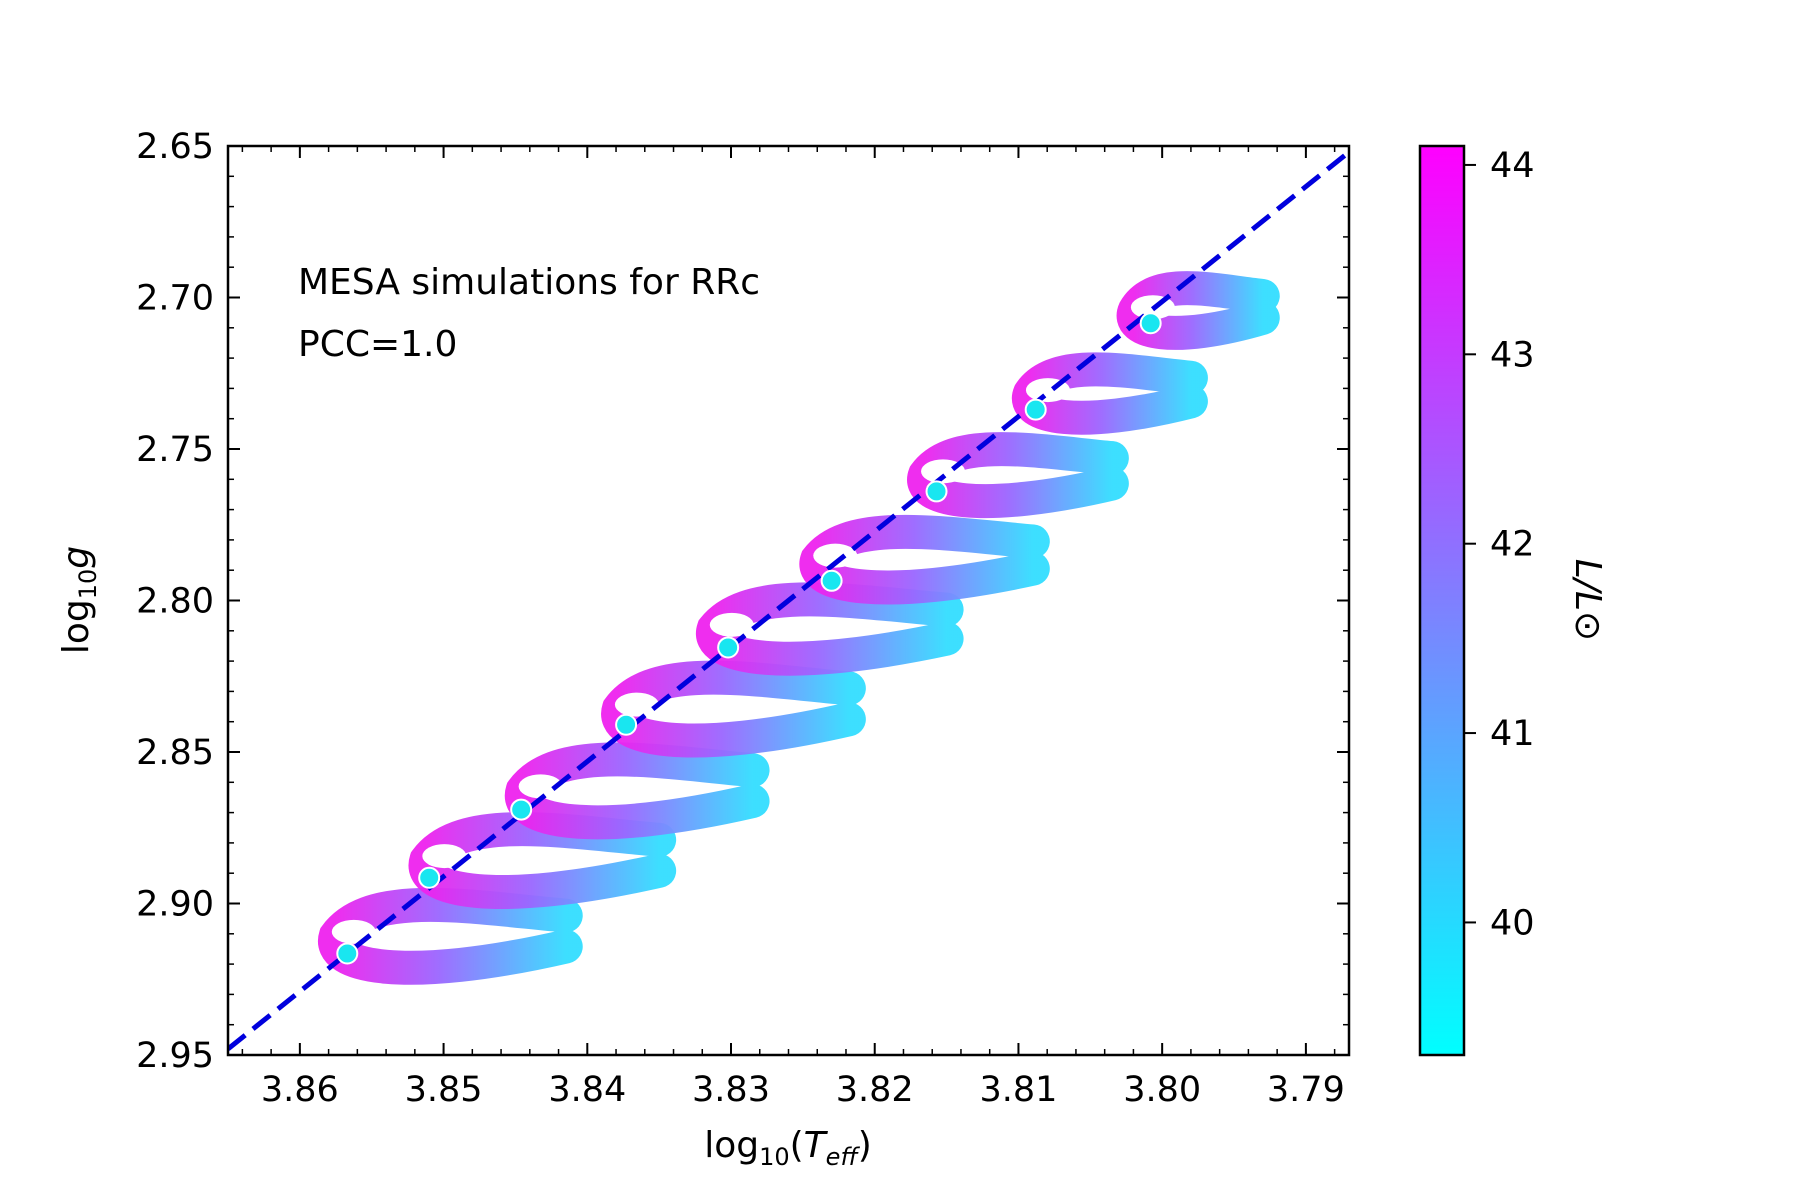  What do you see at coordinates (1162, 1090) in the screenshot?
I see `x-tick-label: 3.80` at bounding box center [1162, 1090].